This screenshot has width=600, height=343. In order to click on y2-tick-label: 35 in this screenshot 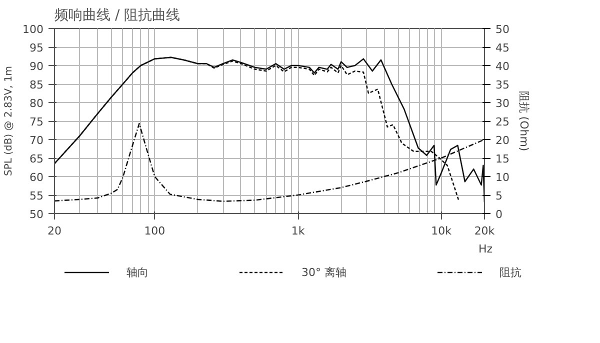, I will do `click(503, 85)`.